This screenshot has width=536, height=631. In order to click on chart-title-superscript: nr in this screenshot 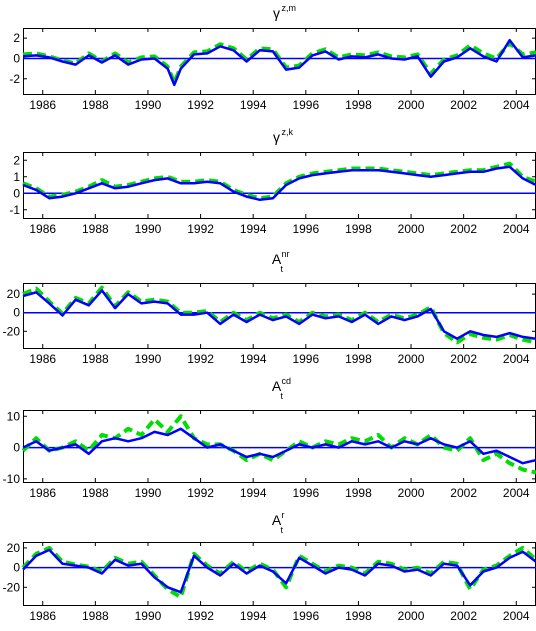, I will do `click(286, 254)`.